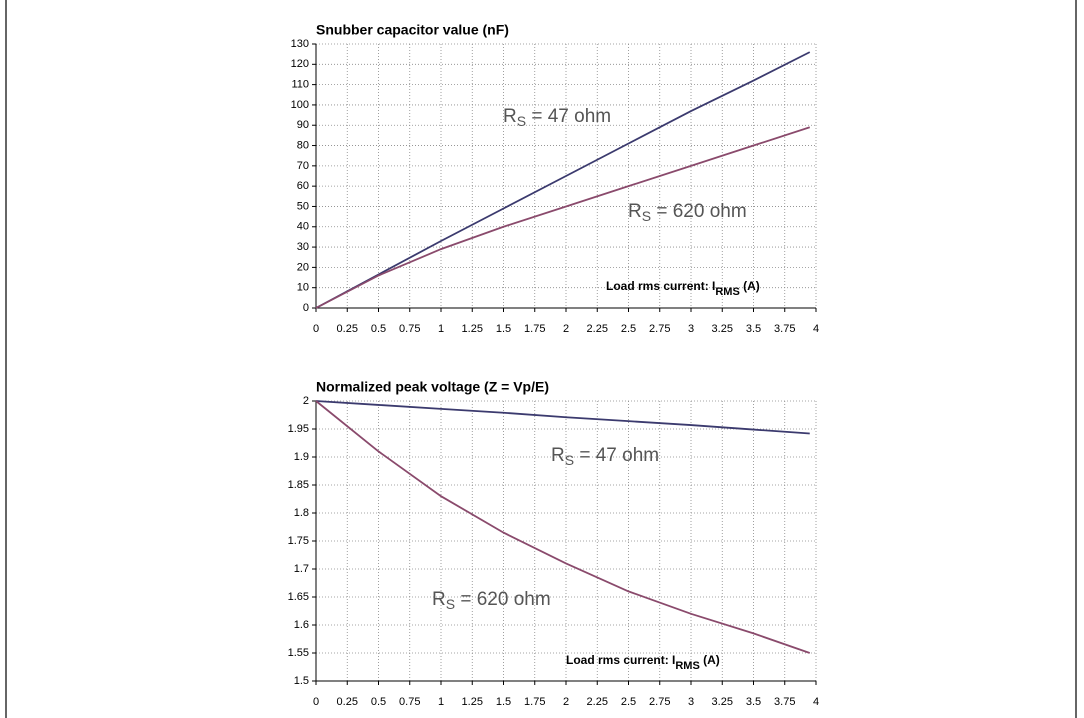 Image resolution: width=1084 pixels, height=718 pixels. I want to click on y-tick-label: 130, so click(300, 44).